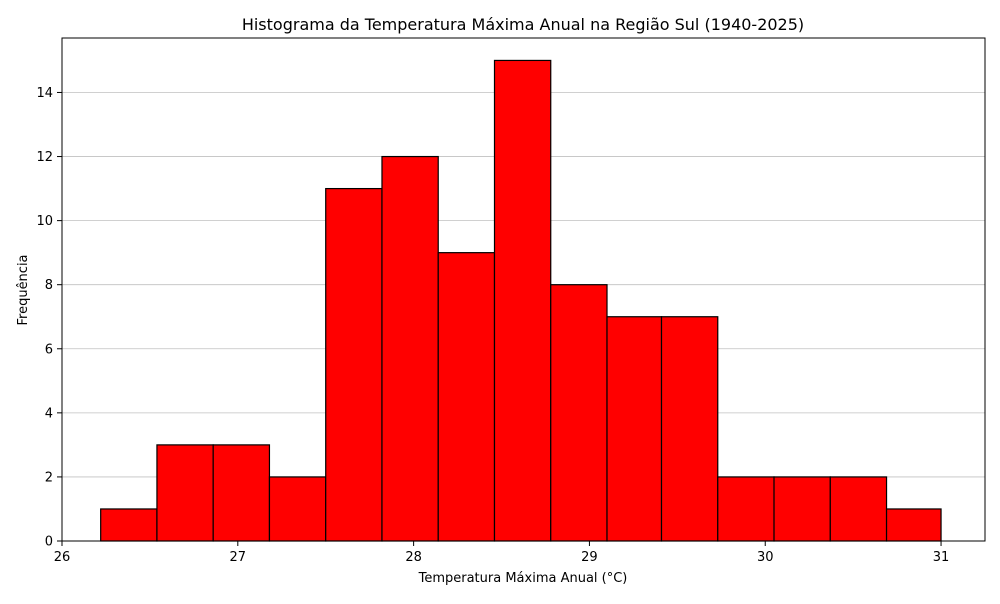  What do you see at coordinates (238, 557) in the screenshot?
I see `x-tick-label-1: 27` at bounding box center [238, 557].